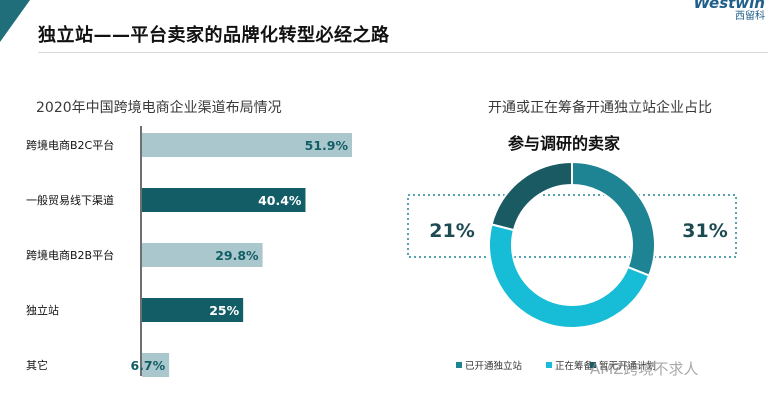 The image size is (771, 403). What do you see at coordinates (574, 366) in the screenshot?
I see `legend-label: 正在筹备` at bounding box center [574, 366].